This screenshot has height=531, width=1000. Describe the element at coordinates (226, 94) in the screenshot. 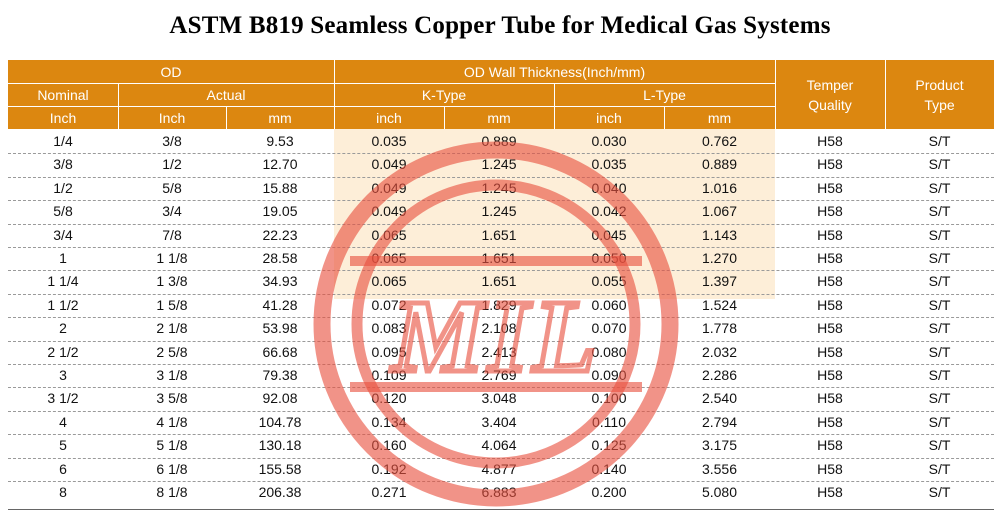

I see `header-actual: Actual` at that location.